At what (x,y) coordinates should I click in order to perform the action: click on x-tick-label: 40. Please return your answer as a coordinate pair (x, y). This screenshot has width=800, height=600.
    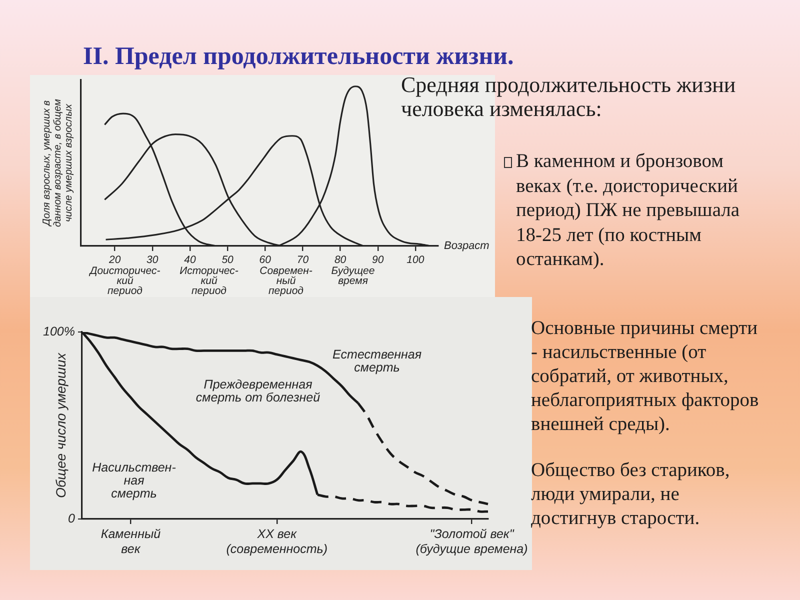
    Looking at the image, I should click on (190, 260).